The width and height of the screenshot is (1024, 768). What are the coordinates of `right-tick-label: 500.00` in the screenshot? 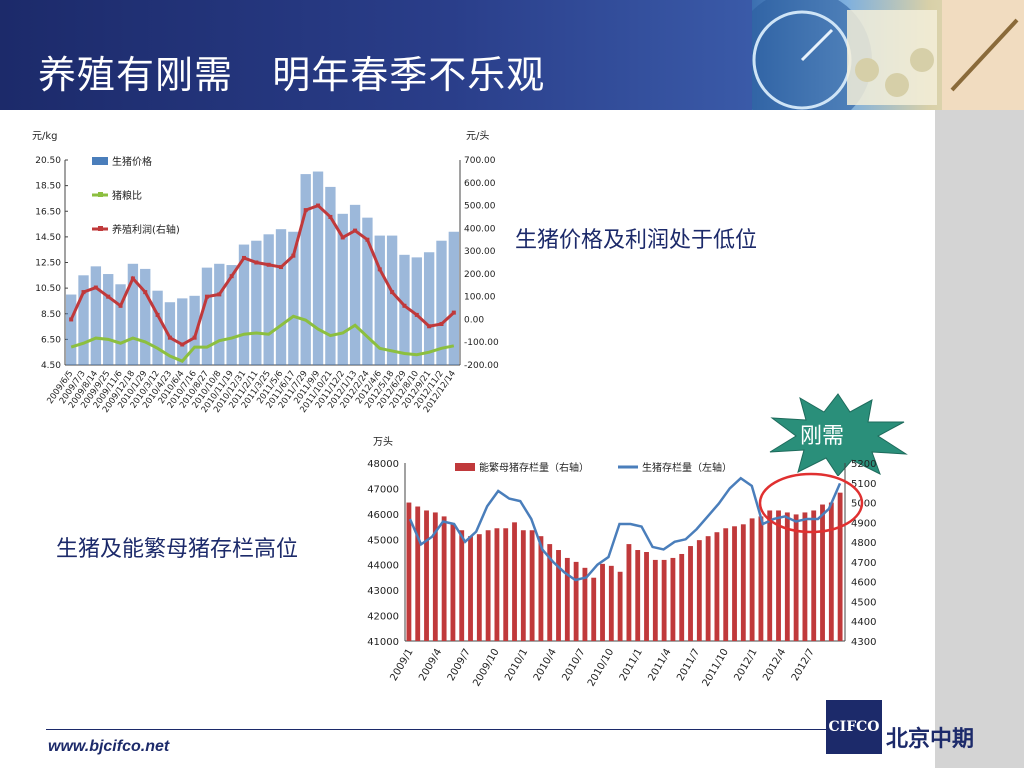 It's located at (480, 207).